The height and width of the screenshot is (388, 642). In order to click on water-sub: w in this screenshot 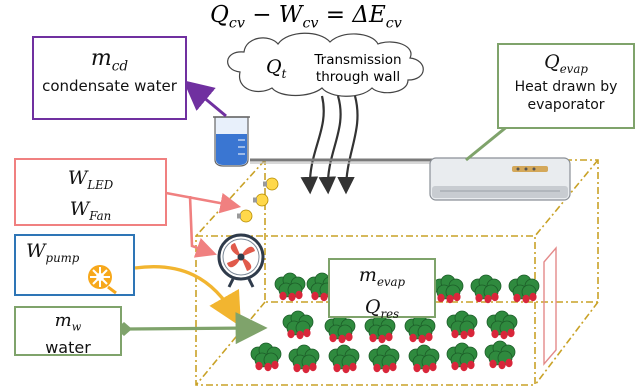, I will do `click(76, 327)`.